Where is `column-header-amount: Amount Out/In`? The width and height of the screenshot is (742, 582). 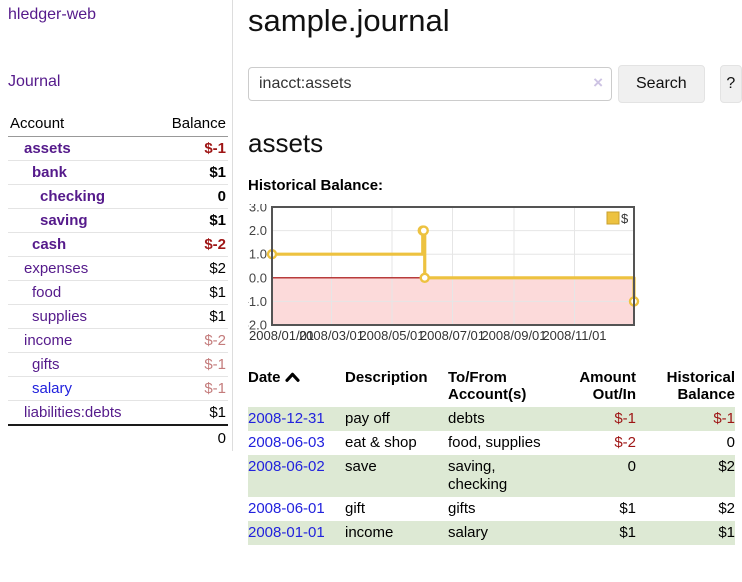 column-header-amount: Amount Out/In is located at coordinates (607, 386).